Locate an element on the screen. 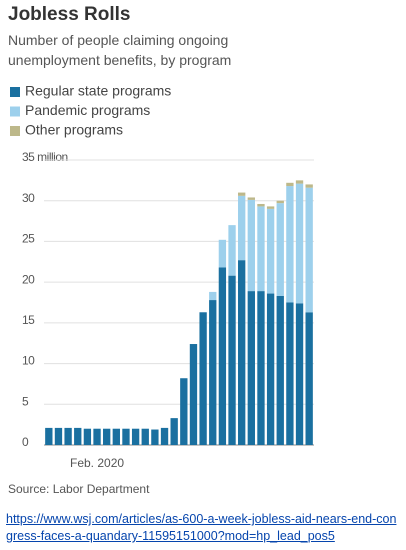 The height and width of the screenshot is (550, 406). x-tick-label: Feb. 2020 is located at coordinates (97, 463).